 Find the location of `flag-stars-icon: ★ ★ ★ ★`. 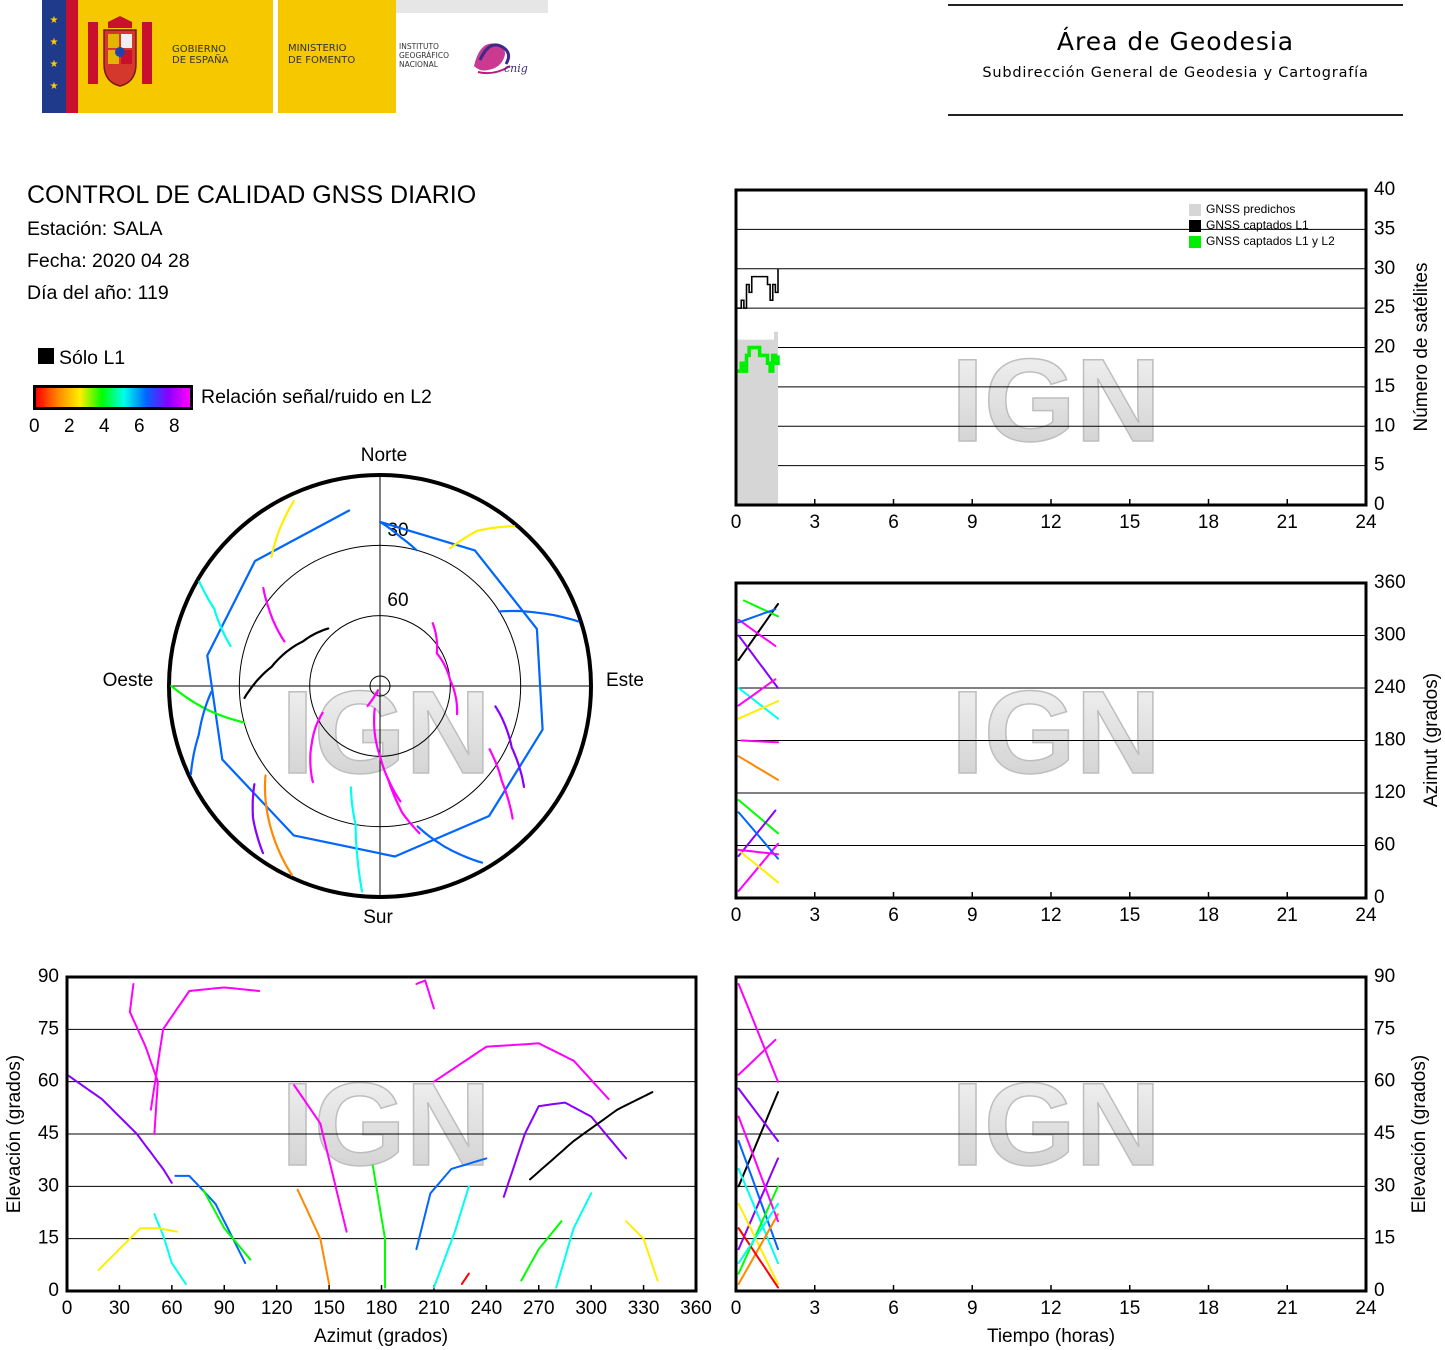

flag-stars-icon: ★ ★ ★ ★ is located at coordinates (54, 53).